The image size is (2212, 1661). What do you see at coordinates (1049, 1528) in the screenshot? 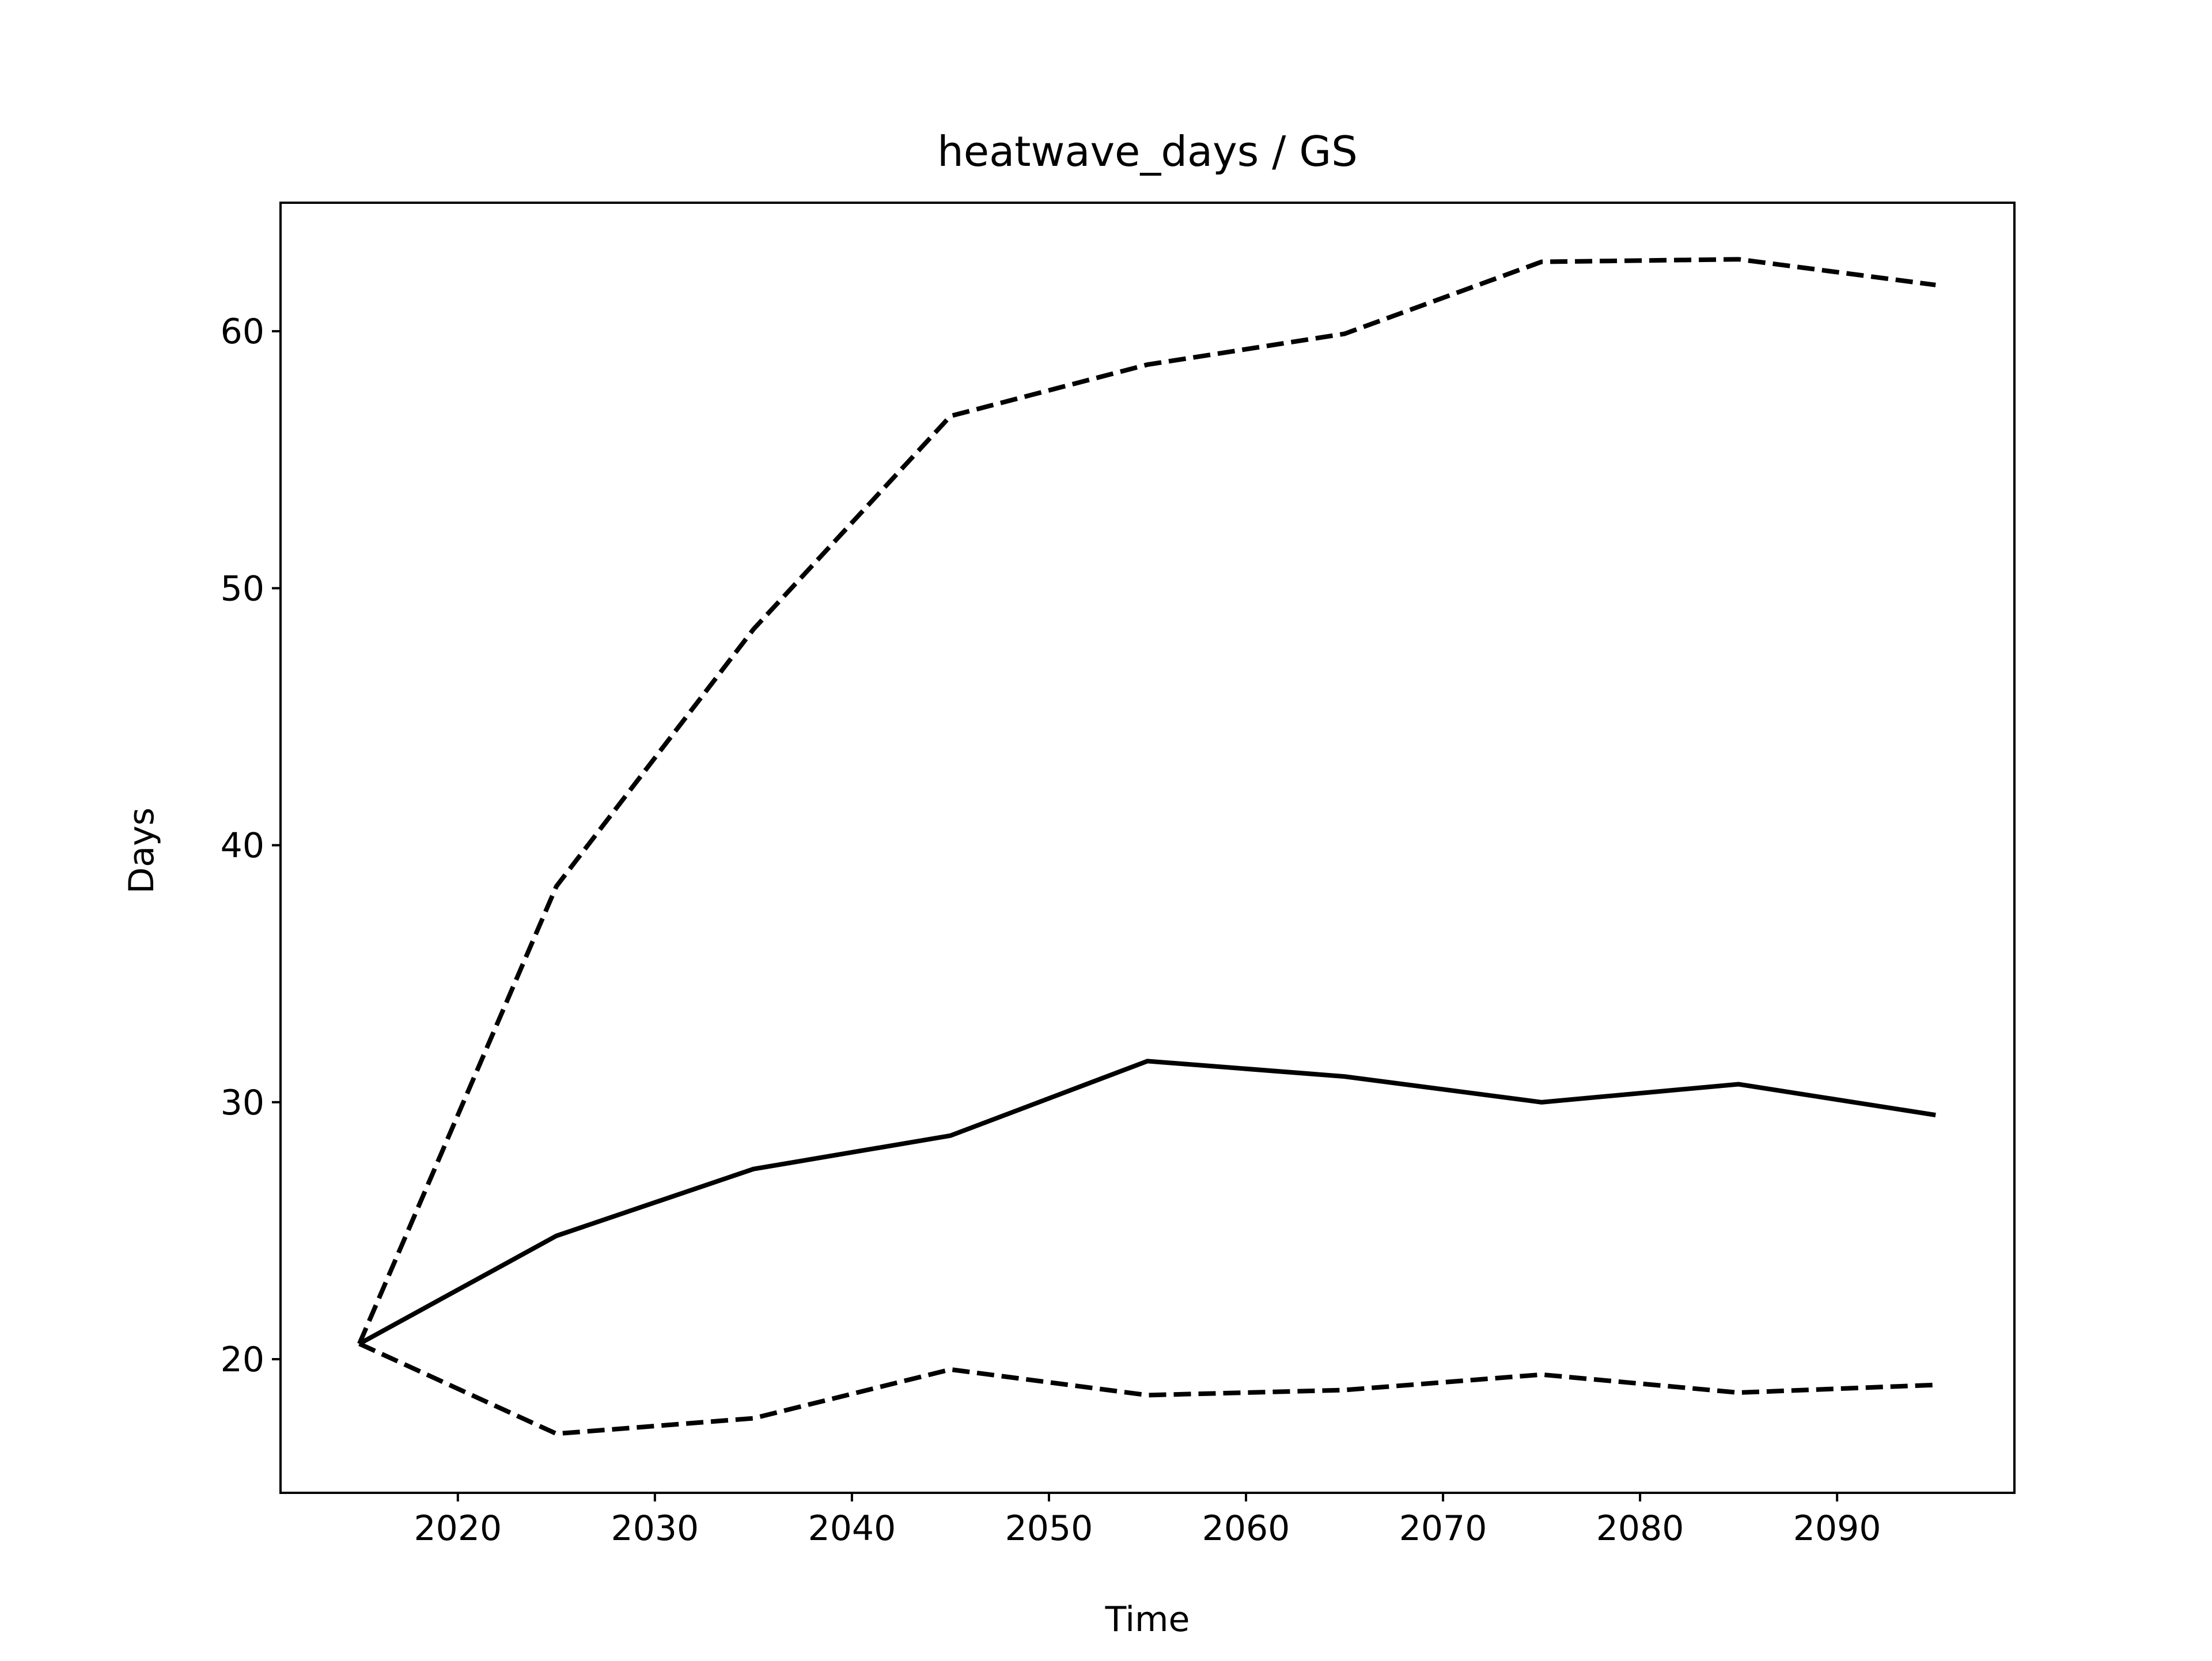
I see `x-tick-label: 2050` at bounding box center [1049, 1528].